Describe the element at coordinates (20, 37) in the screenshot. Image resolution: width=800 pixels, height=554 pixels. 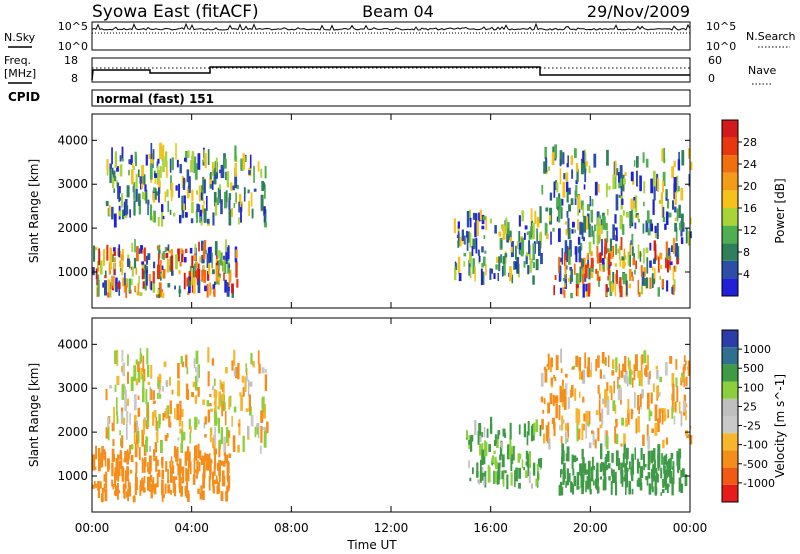
I see `nsky-label: N.Sky` at that location.